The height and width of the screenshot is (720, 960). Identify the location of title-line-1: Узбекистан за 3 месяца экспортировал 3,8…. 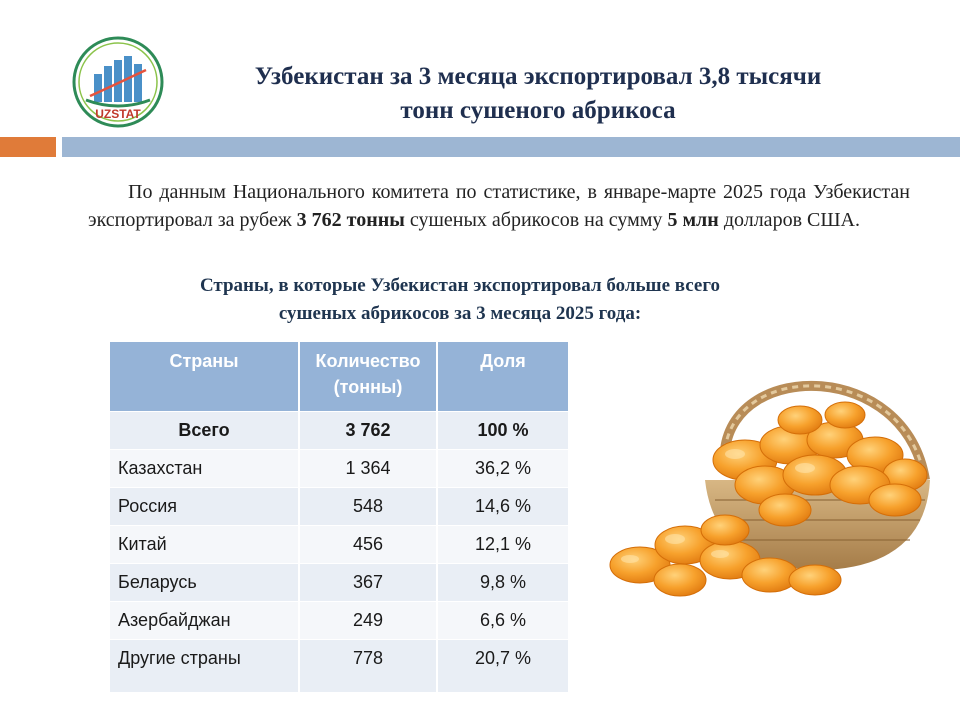
(538, 76).